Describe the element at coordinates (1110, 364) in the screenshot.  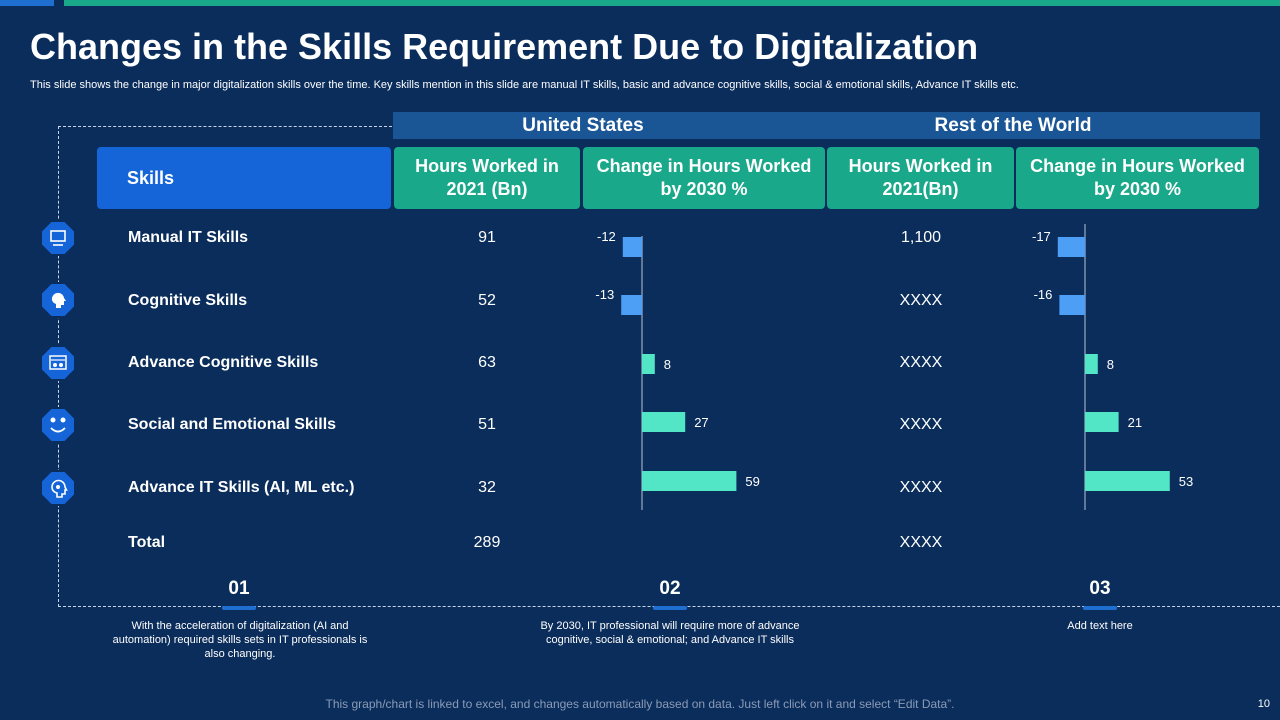
I see `row-change-label: 8` at that location.